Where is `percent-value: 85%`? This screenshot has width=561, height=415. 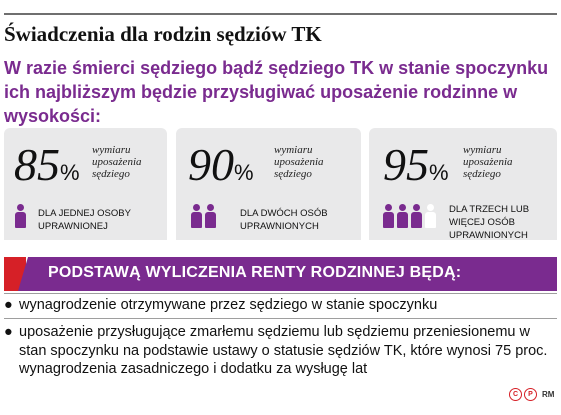
percent-value: 85% is located at coordinates (47, 169).